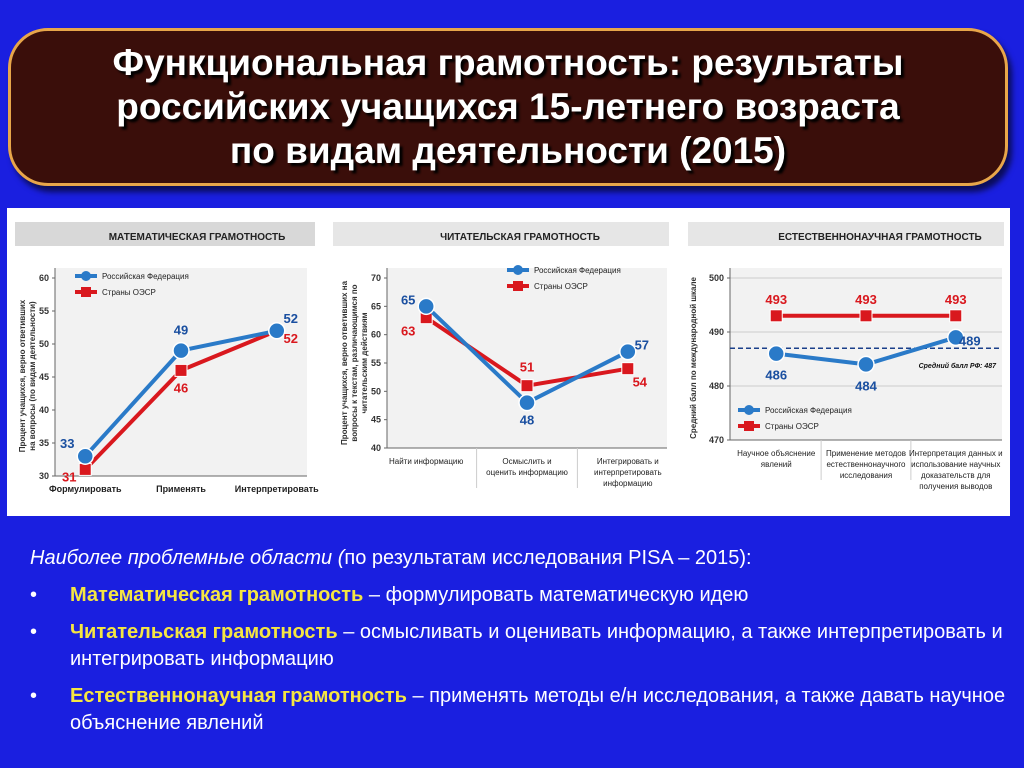  What do you see at coordinates (187, 558) in the screenshot?
I see `notes-lead-italic: Наиболее проблемные области (` at bounding box center [187, 558].